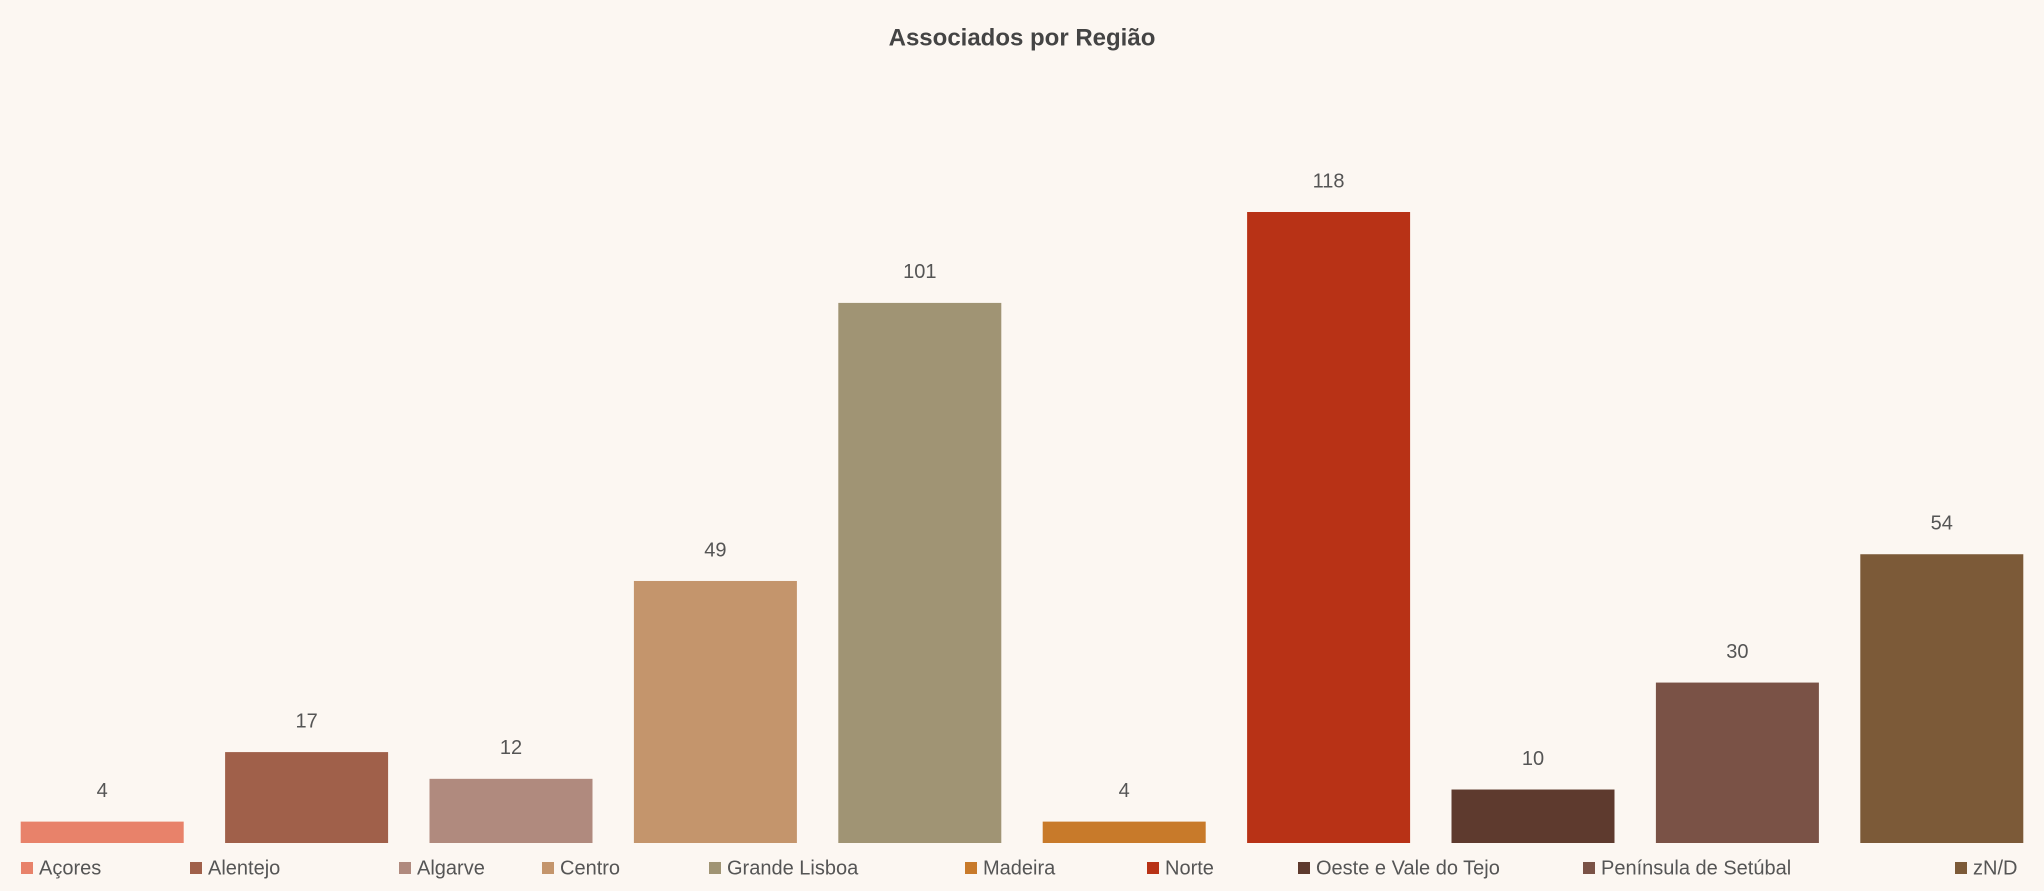 Image resolution: width=2044 pixels, height=891 pixels. I want to click on chart-title: Associados por Região, so click(1022, 37).